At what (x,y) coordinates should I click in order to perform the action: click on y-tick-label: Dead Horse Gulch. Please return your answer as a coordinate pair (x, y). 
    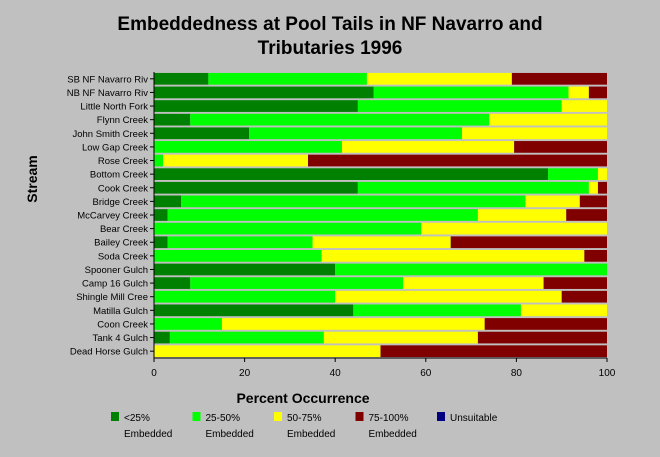
    Looking at the image, I should click on (109, 352).